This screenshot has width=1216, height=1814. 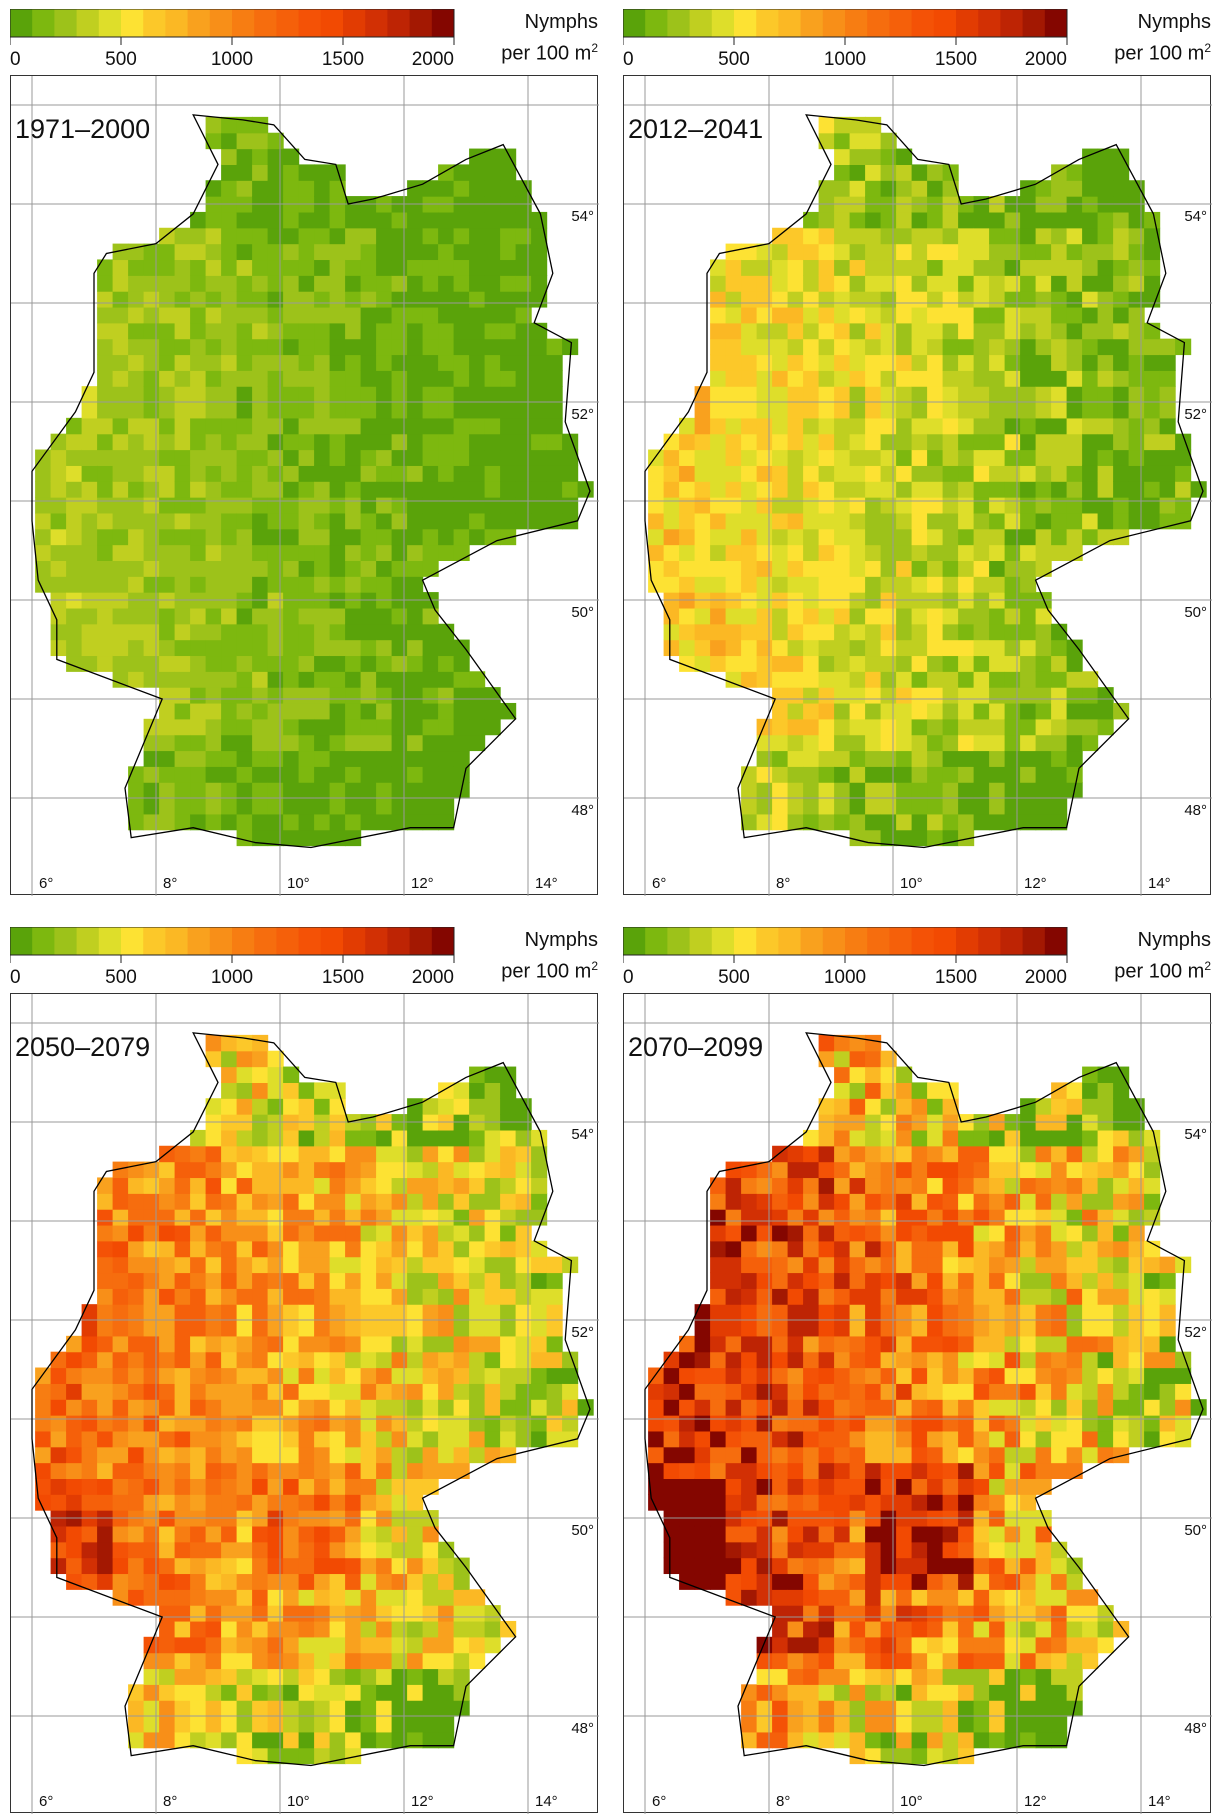 I want to click on colorbar-tick-label: 500, so click(x=121, y=977).